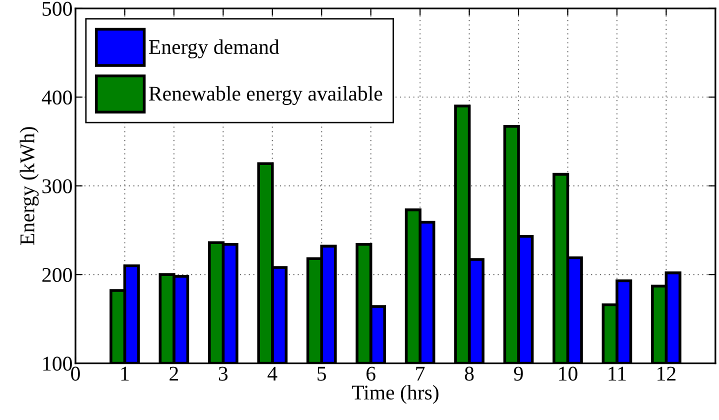  What do you see at coordinates (617, 373) in the screenshot?
I see `x-tick-label: 11` at bounding box center [617, 373].